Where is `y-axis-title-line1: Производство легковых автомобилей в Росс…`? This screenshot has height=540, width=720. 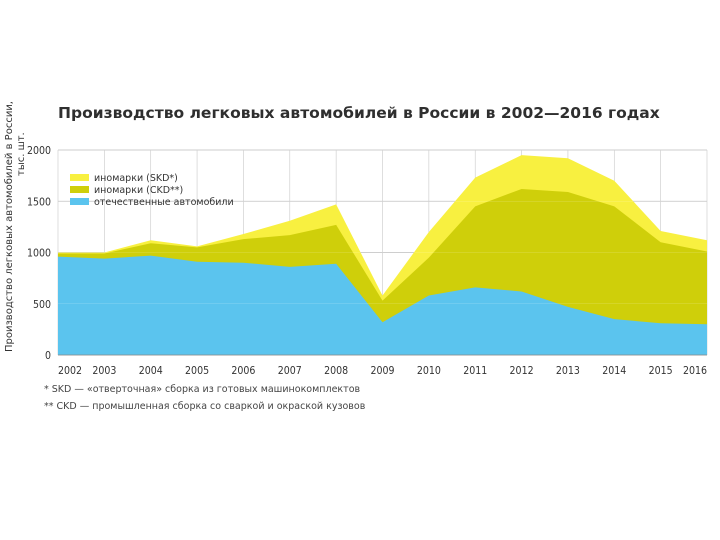 y-axis-title-line1: Производство легковых автомобилей в Росс… is located at coordinates (9, 226).